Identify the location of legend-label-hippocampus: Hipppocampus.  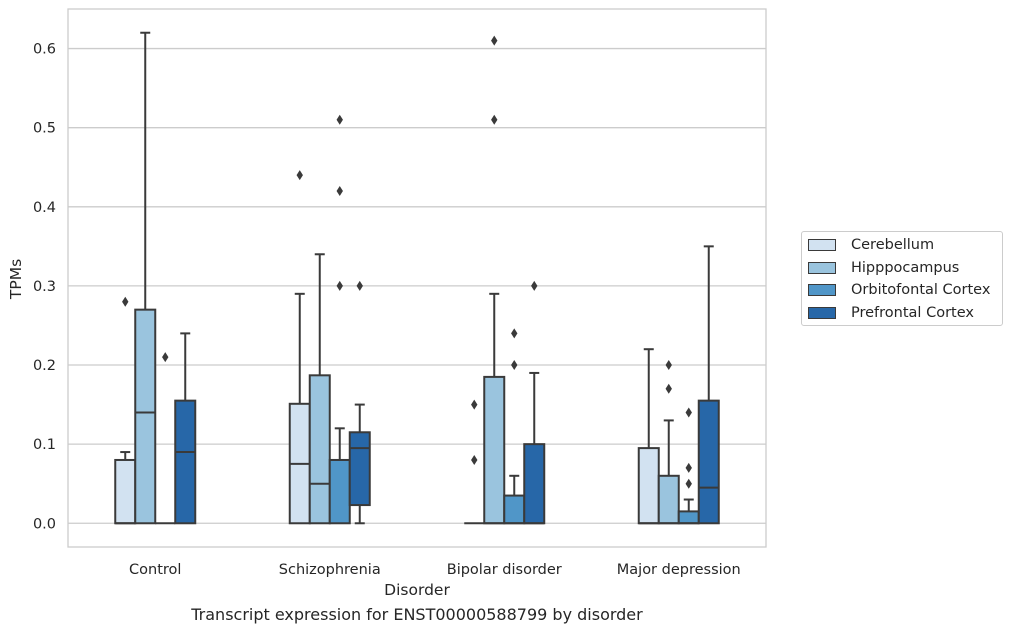
(905, 268).